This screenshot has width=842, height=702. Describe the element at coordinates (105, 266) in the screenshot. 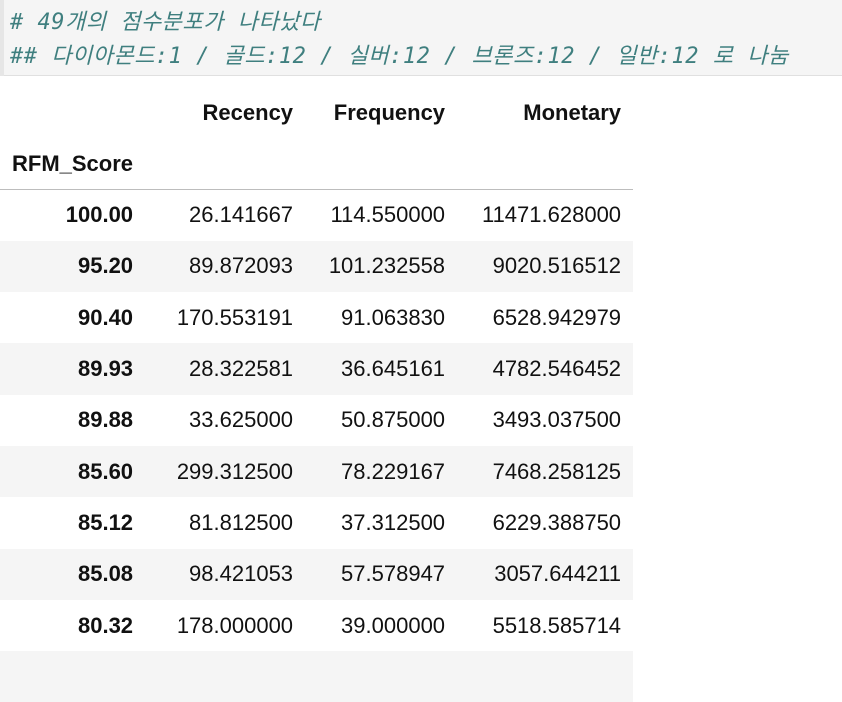

I see `row-index-score: 95.20` at that location.